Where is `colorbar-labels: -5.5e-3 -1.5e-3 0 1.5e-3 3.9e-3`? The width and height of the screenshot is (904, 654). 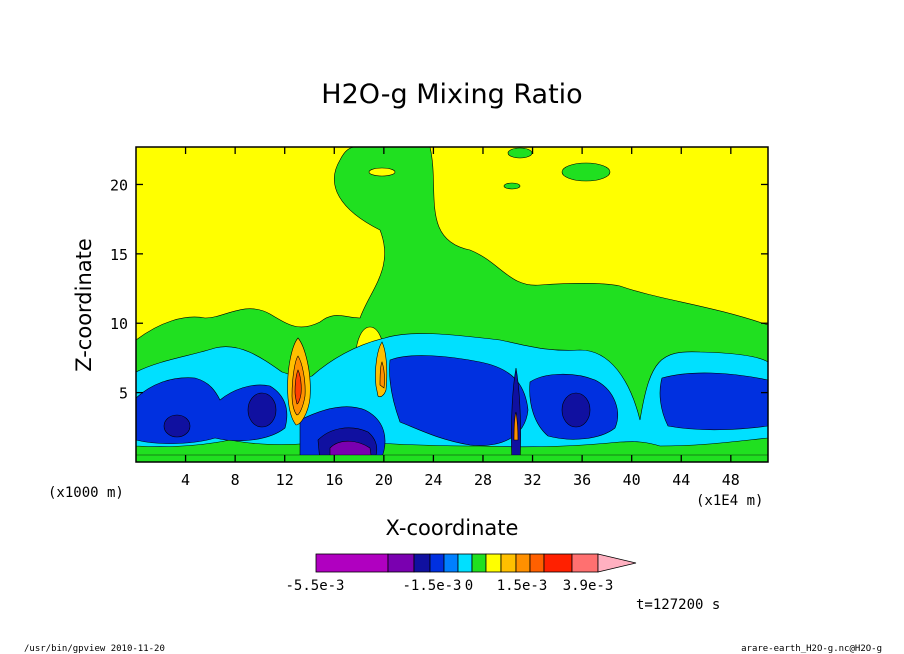
colorbar-labels: -5.5e-3 -1.5e-3 0 1.5e-3 3.9e-3 is located at coordinates (449, 586).